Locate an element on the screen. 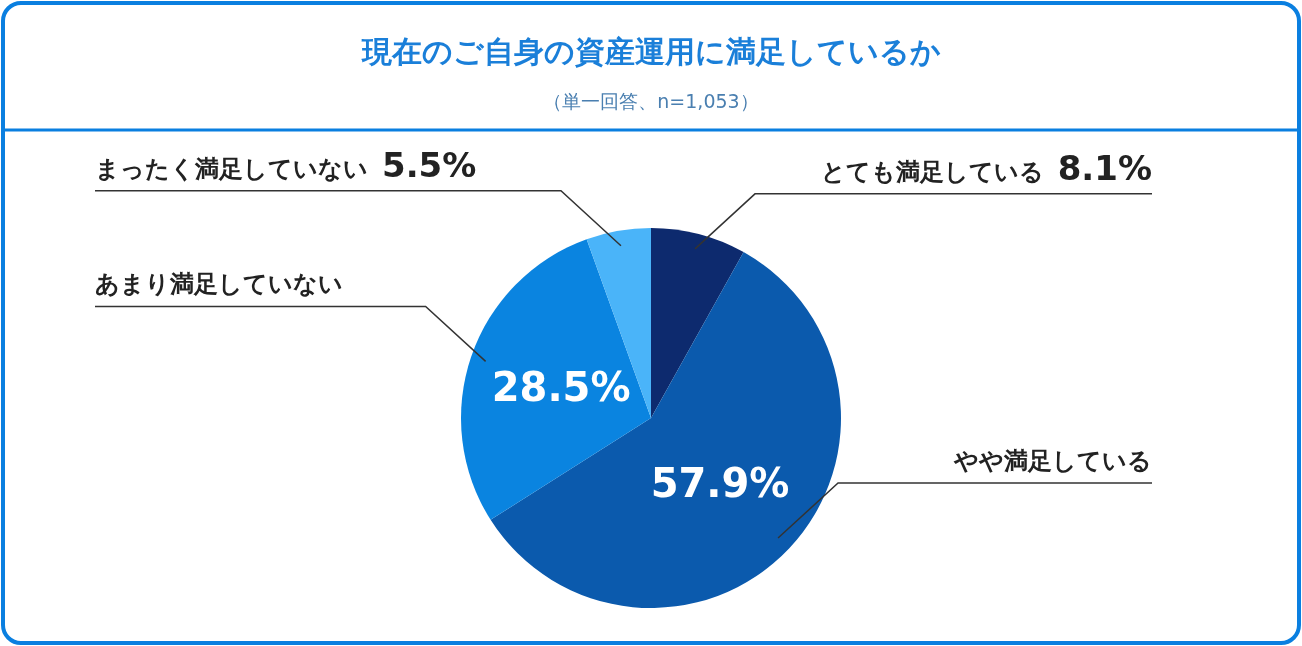 The height and width of the screenshot is (646, 1302). data-label: 28.5% is located at coordinates (561, 387).